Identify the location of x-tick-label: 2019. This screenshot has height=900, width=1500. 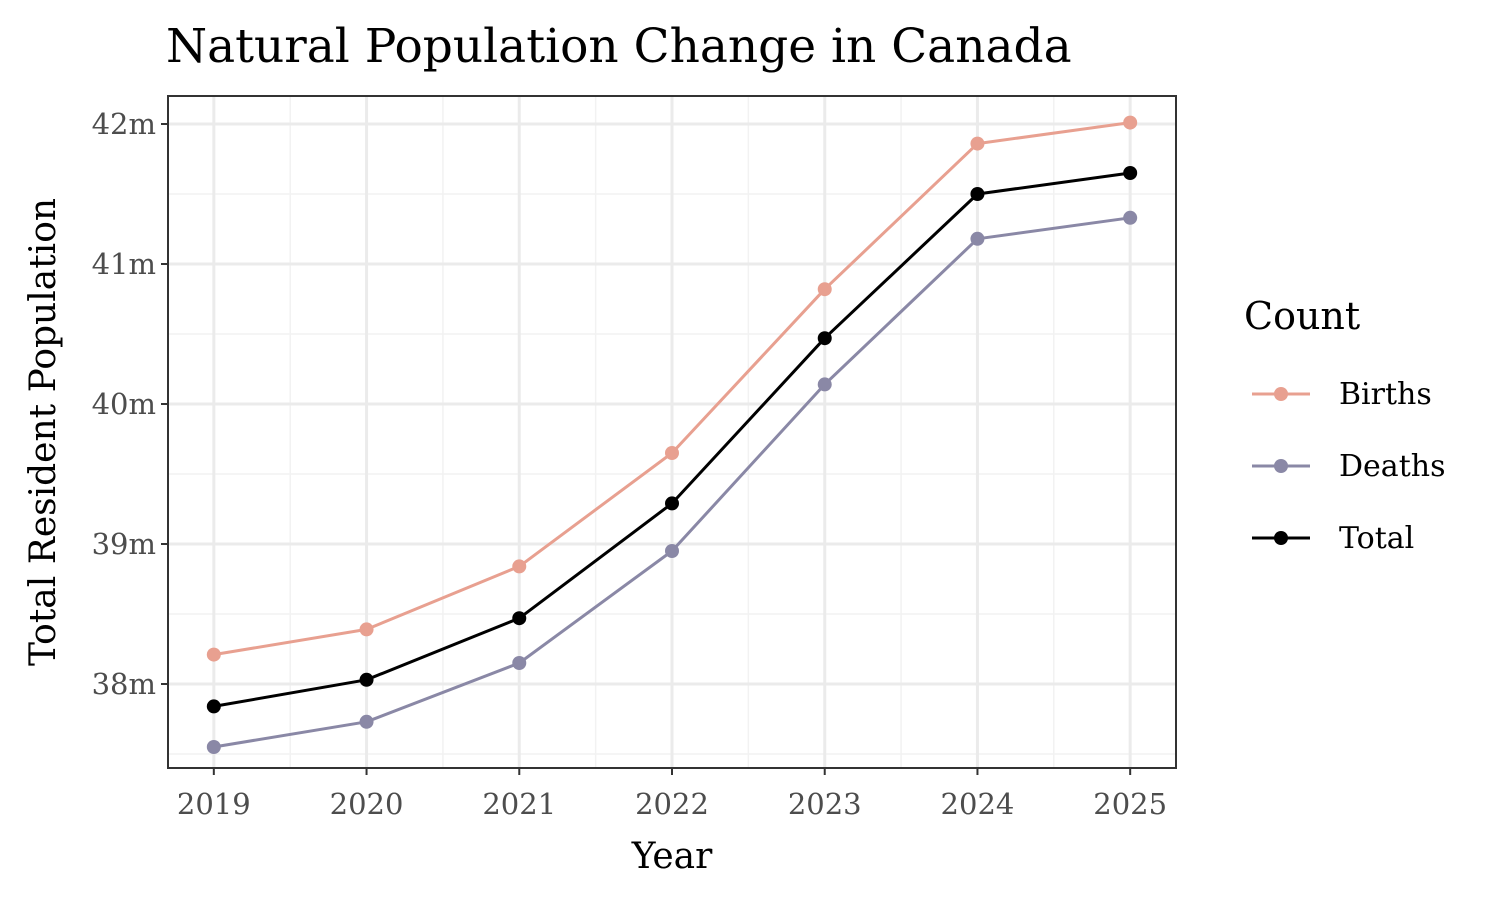
(214, 804).